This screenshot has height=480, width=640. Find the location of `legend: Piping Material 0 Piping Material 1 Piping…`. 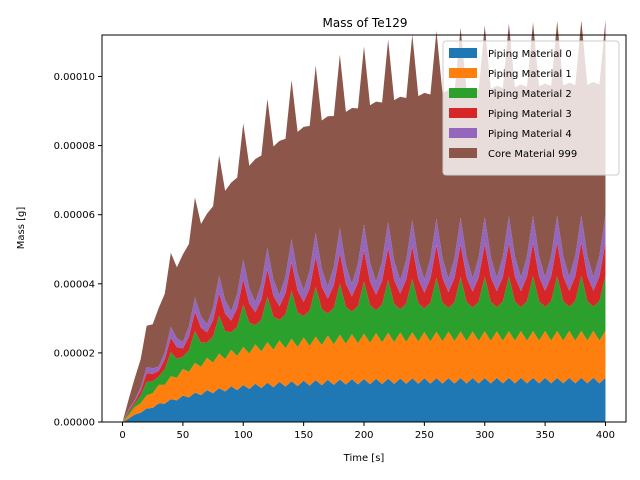

legend: Piping Material 0 Piping Material 1 Piping… is located at coordinates (531, 108).